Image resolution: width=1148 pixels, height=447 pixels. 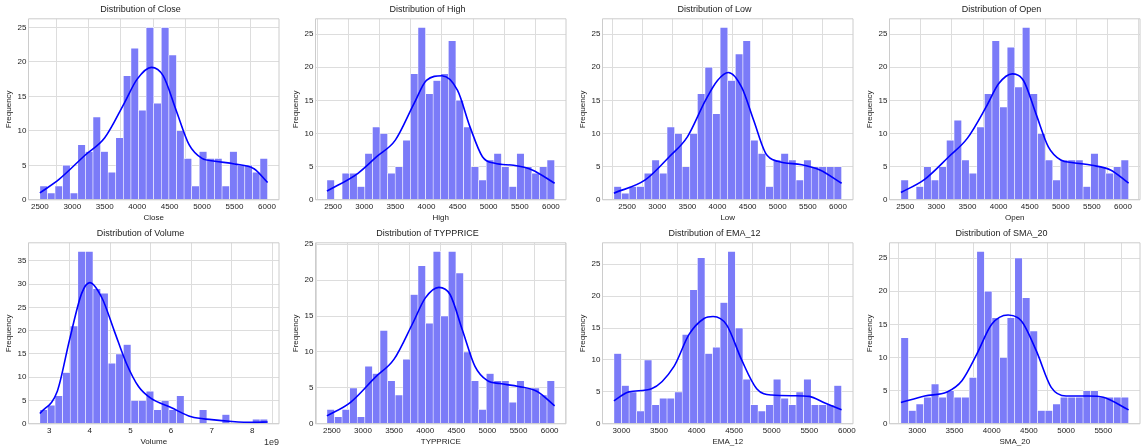 What do you see at coordinates (49, 430) in the screenshot?
I see `x-tick-label: 3` at bounding box center [49, 430].